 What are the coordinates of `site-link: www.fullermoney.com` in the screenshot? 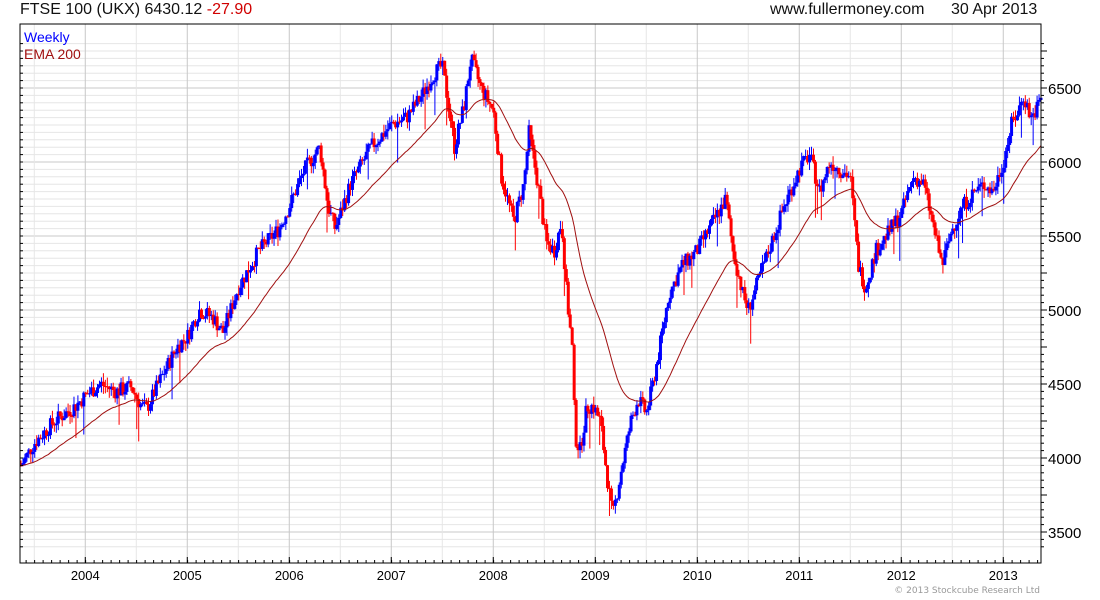 It's located at (847, 9).